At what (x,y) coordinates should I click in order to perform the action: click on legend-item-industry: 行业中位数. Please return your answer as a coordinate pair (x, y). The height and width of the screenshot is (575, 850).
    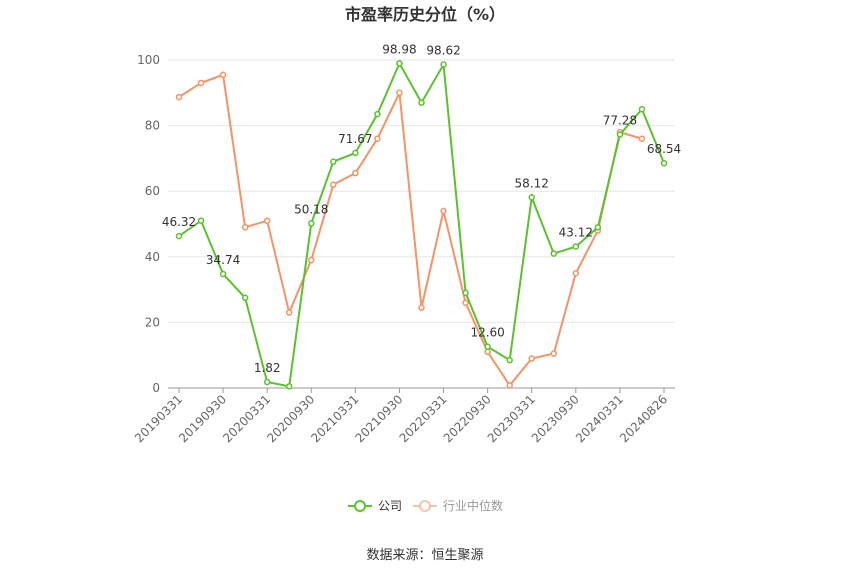
    Looking at the image, I should click on (458, 505).